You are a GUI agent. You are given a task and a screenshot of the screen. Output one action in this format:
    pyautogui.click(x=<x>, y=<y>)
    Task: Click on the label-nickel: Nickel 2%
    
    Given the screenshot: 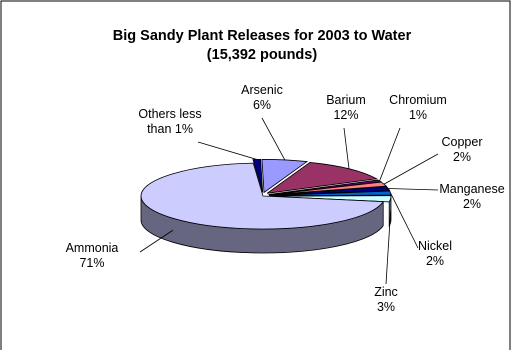 What is the action you would take?
    pyautogui.click(x=435, y=253)
    